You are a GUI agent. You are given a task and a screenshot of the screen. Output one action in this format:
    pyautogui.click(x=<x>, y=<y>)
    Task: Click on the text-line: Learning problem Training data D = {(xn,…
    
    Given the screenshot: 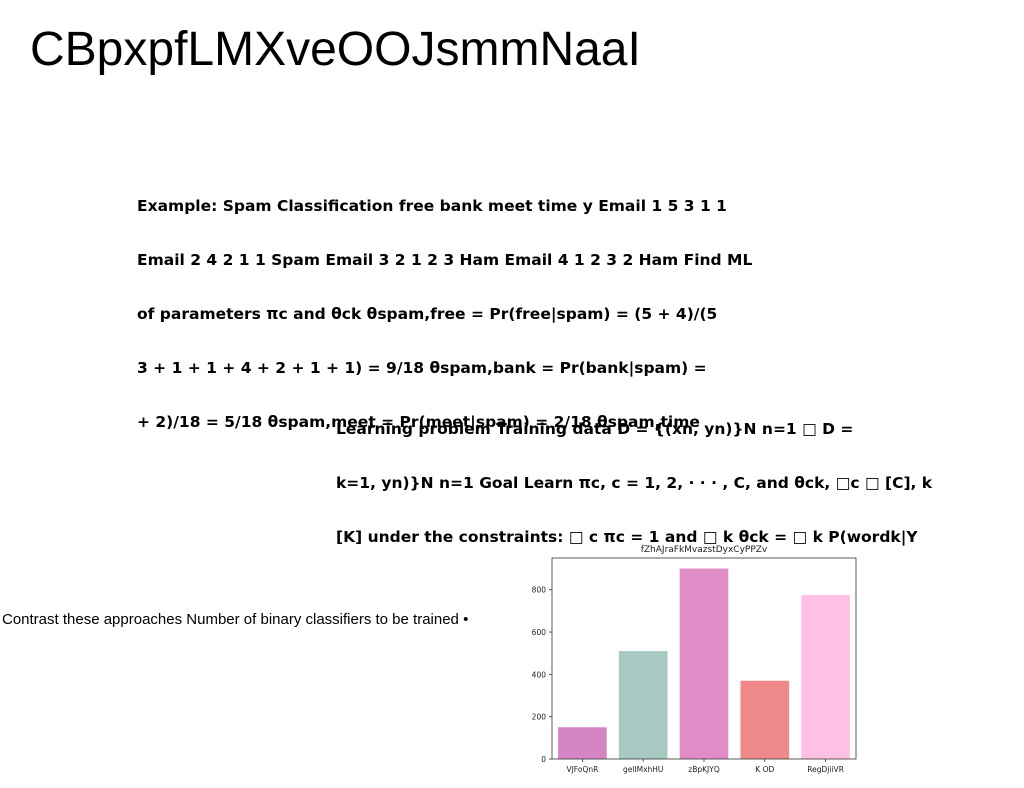 What is the action you would take?
    pyautogui.click(x=595, y=429)
    